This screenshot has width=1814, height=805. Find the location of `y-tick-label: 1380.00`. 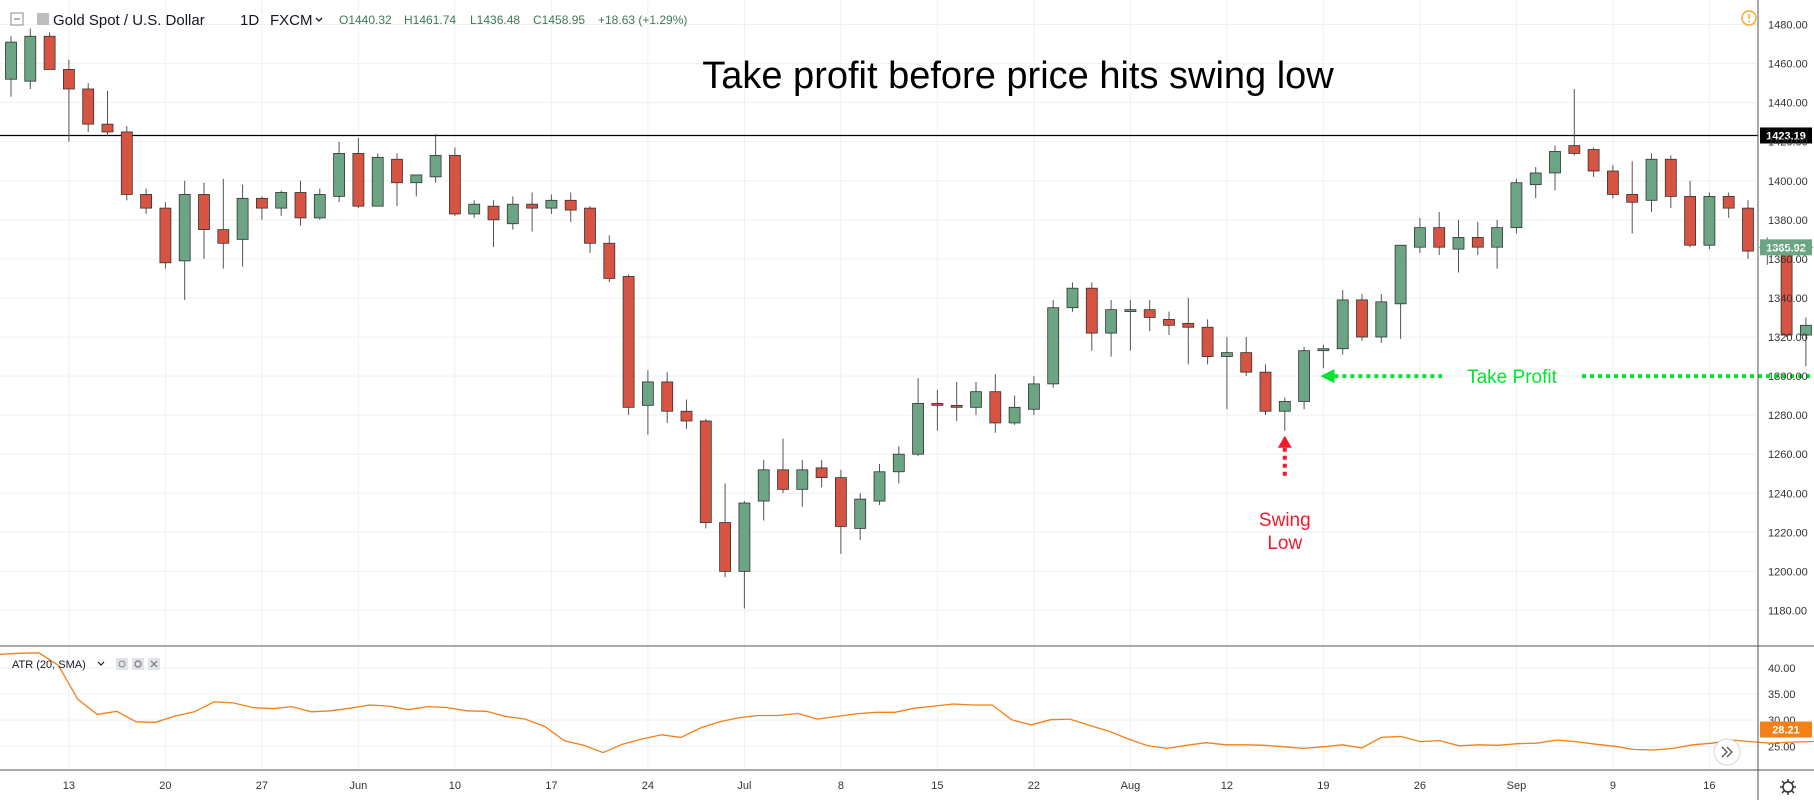

y-tick-label: 1380.00 is located at coordinates (1788, 221).